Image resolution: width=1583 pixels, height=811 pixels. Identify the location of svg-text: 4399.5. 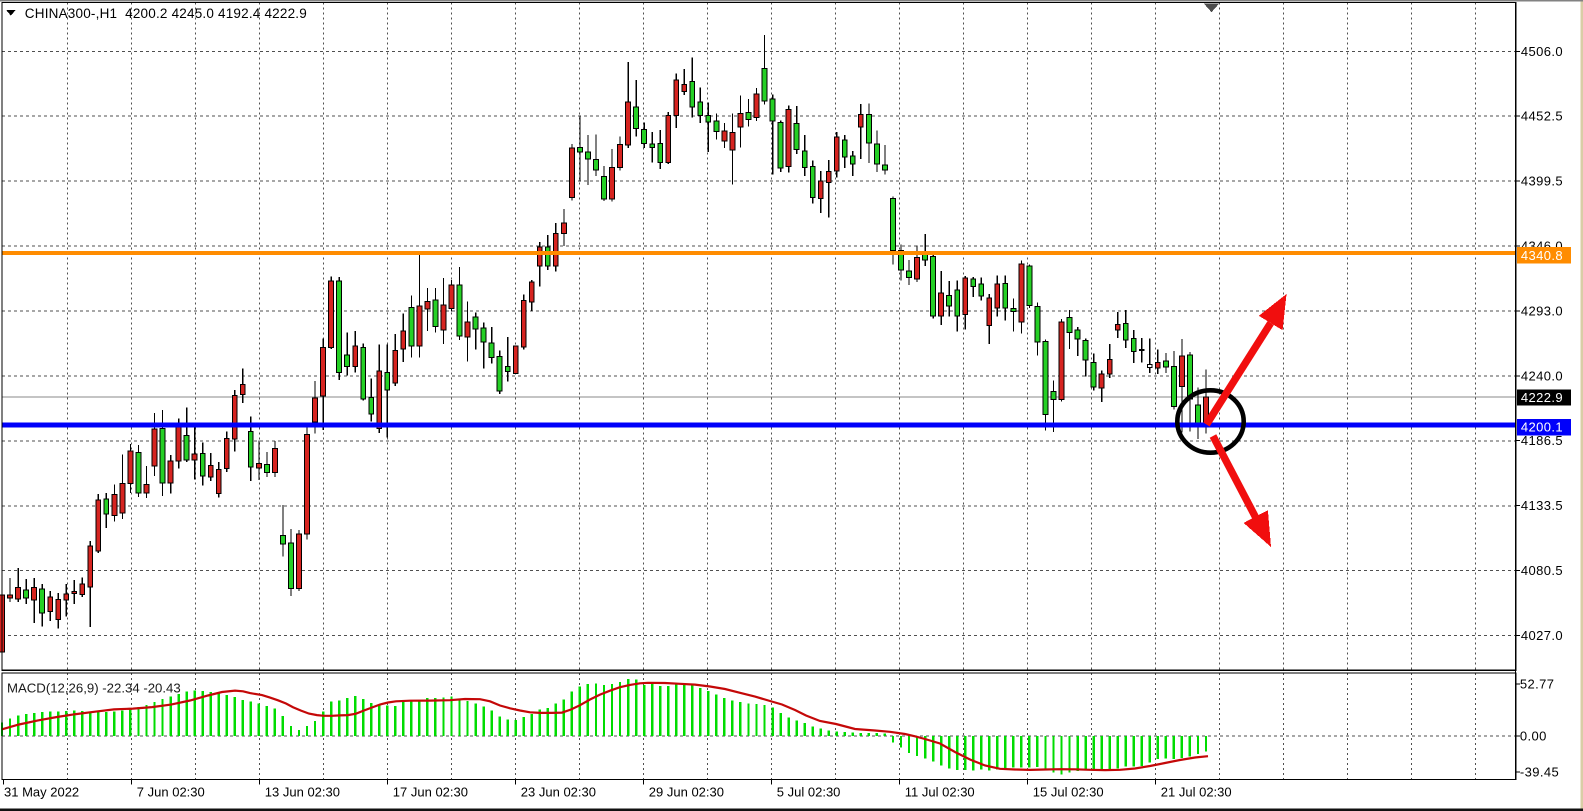
(1542, 181).